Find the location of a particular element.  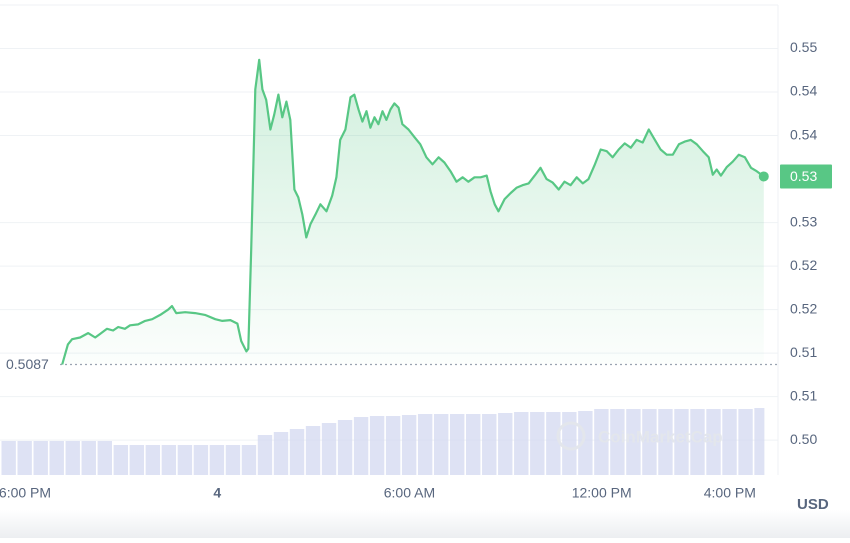

currency-label: USD is located at coordinates (813, 504).